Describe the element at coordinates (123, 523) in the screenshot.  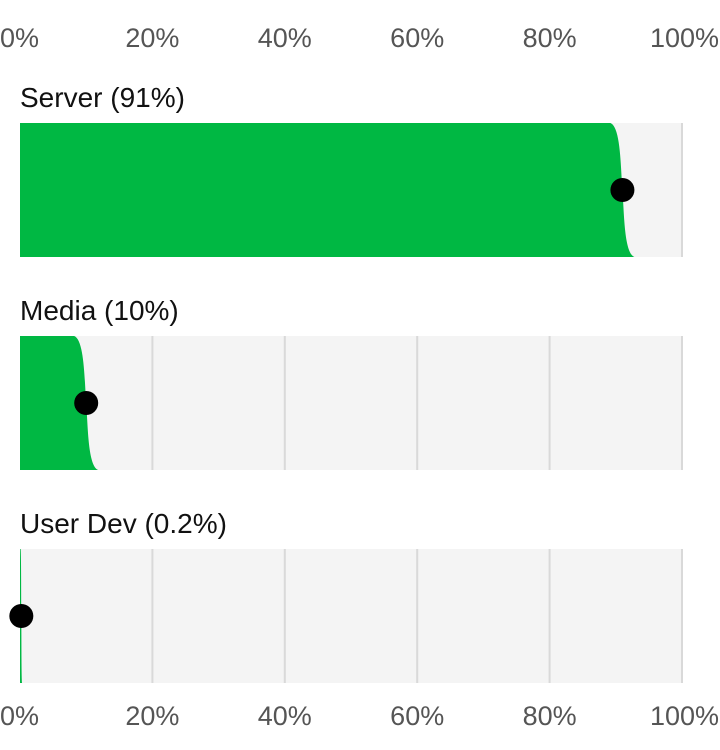
I see `row-label-2: User Dev (0.2%)` at that location.